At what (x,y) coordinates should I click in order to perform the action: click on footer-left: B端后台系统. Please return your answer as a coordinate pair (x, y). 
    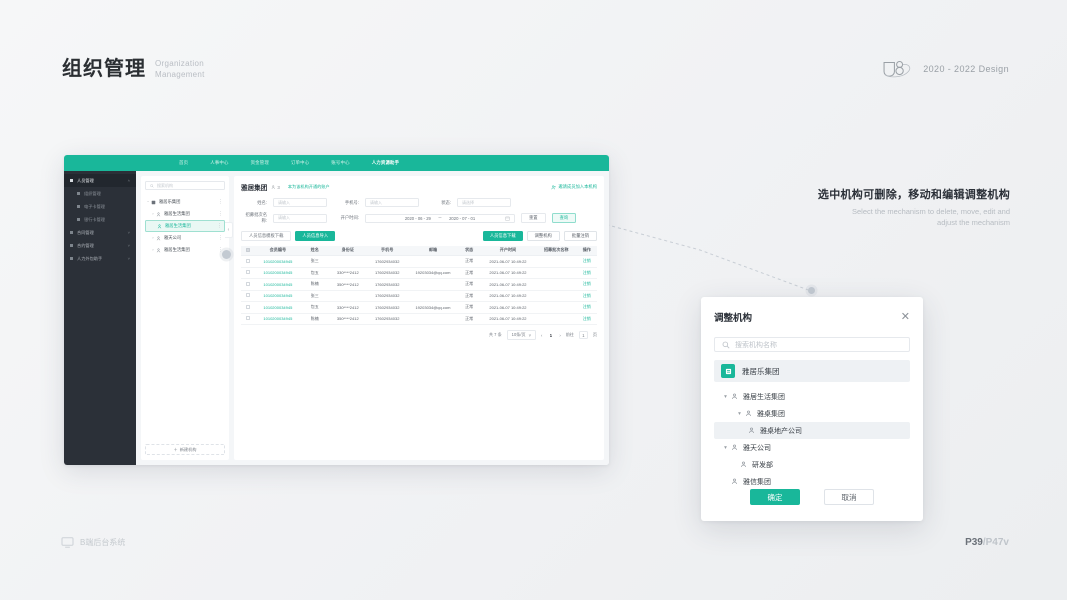
    Looking at the image, I should click on (93, 542).